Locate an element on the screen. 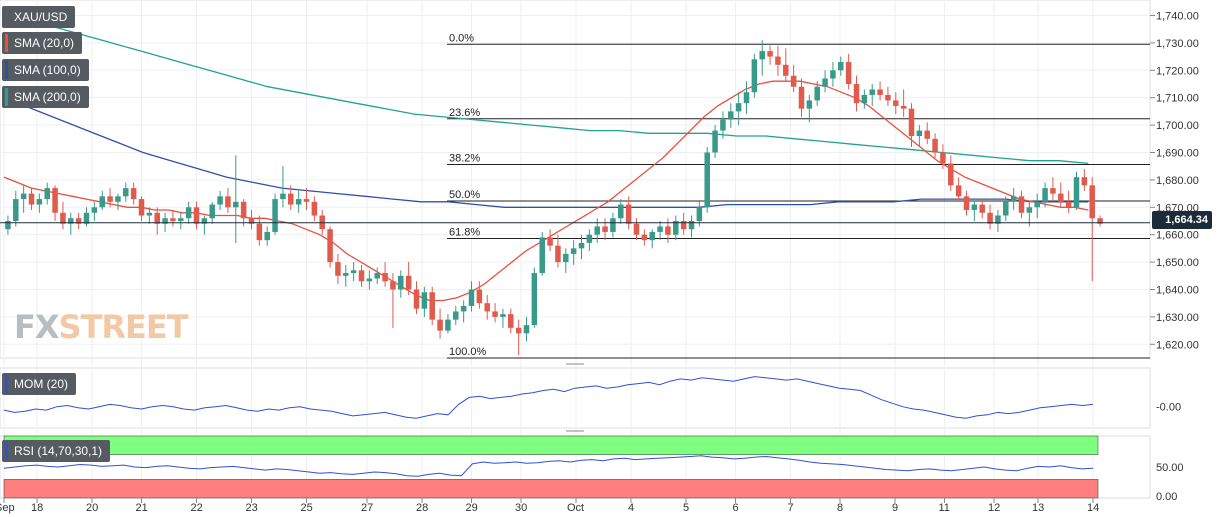 This screenshot has width=1223, height=517. legend-symbol: XAU/USD is located at coordinates (39, 17).